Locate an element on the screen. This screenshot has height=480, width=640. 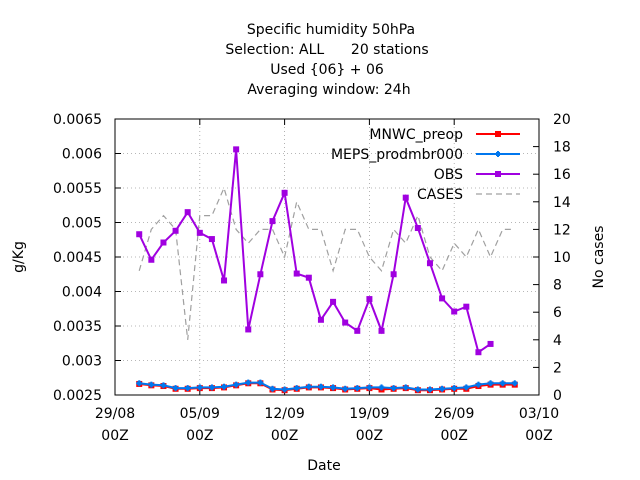
series-meps-prodmbr000 is located at coordinates (327, 386).